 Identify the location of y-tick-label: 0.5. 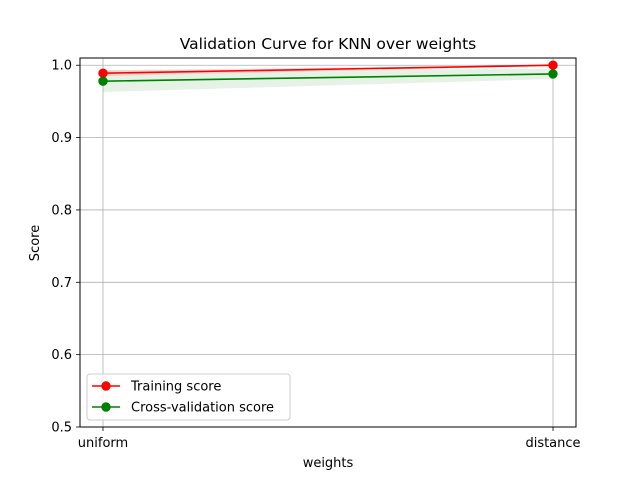
(61, 428).